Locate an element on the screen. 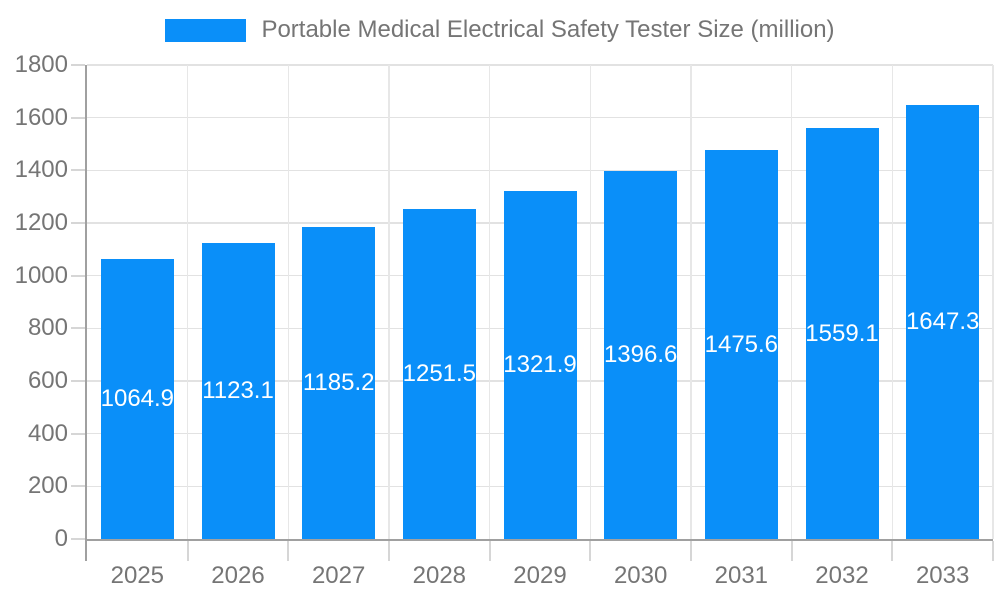 Image resolution: width=1000 pixels, height=600 pixels. y-axis-label: 1000 is located at coordinates (41, 275).